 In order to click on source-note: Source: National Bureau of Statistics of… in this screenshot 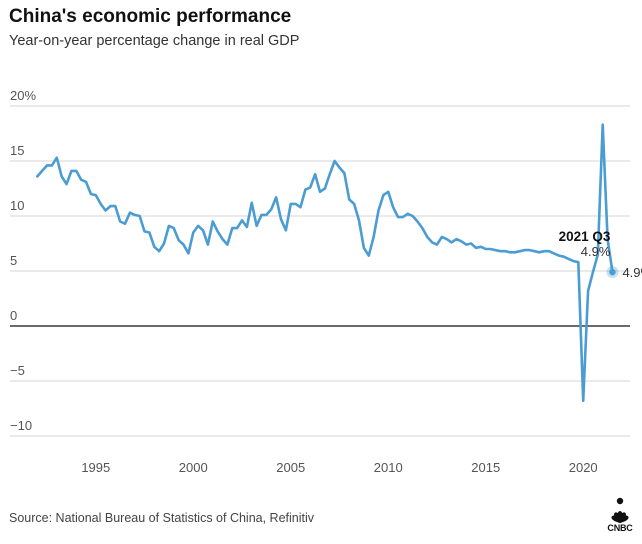, I will do `click(162, 518)`.